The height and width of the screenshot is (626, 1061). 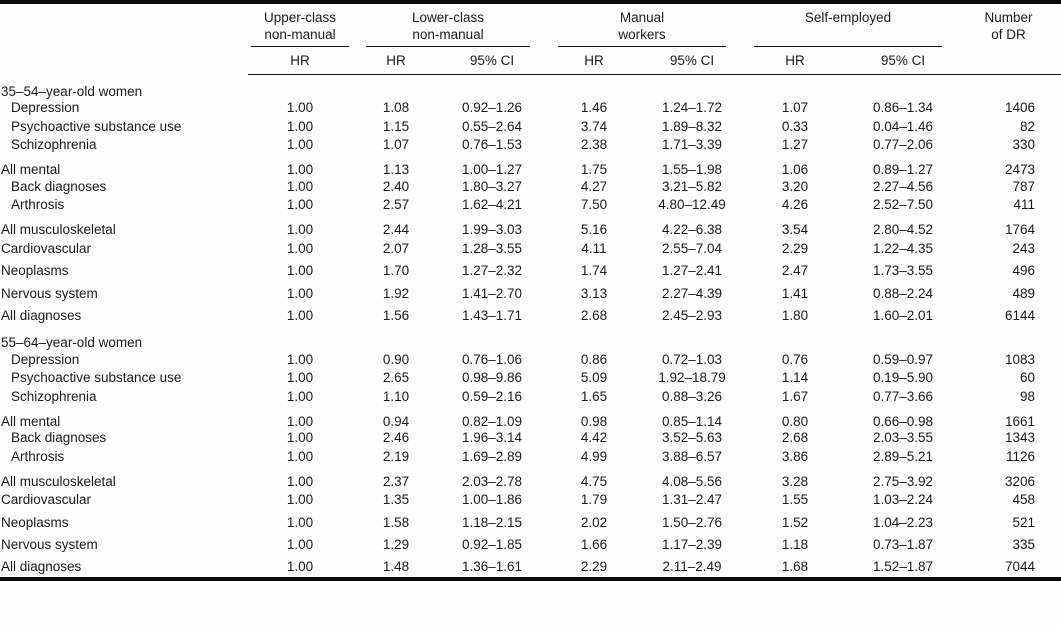 I want to click on cell-ci: 0.72–1.03, so click(x=692, y=359).